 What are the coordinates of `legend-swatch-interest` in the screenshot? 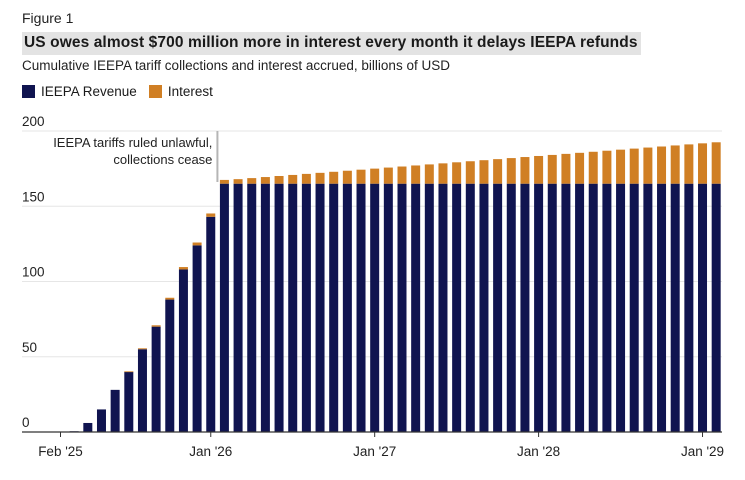 It's located at (155, 91).